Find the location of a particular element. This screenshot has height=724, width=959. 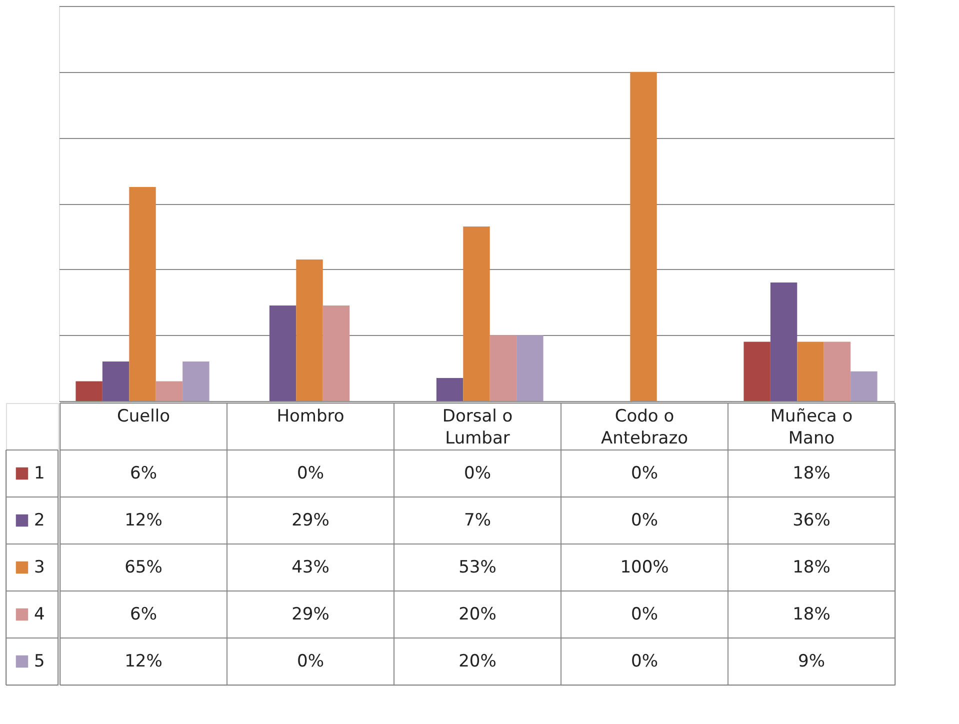

legend-label: 3 is located at coordinates (39, 568).